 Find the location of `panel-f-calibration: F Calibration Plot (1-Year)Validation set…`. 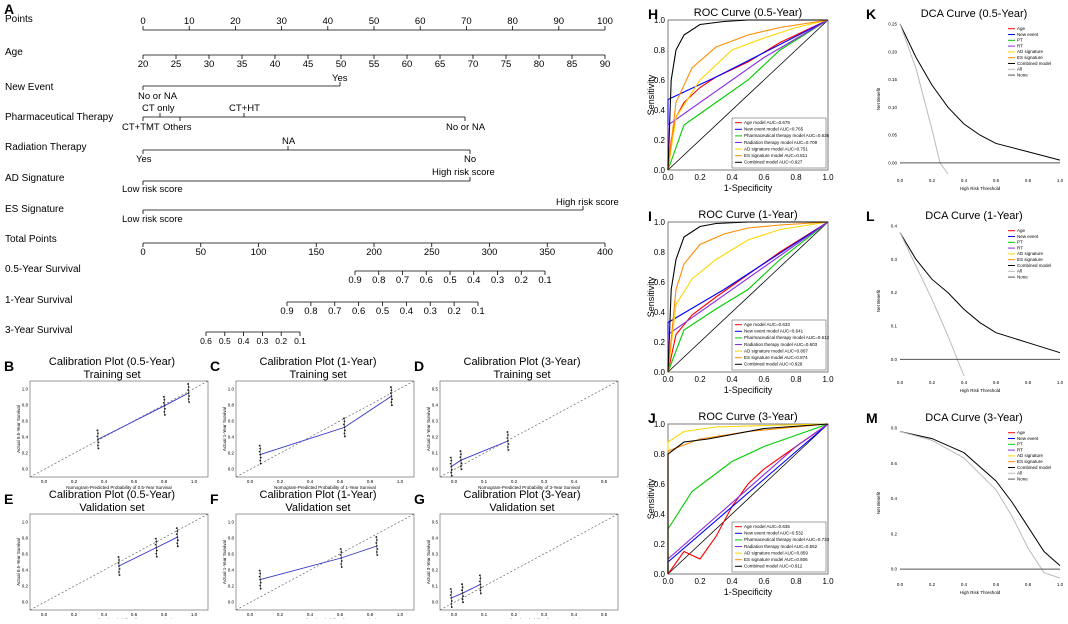

panel-f-calibration: F Calibration Plot (1-Year)Validation set… is located at coordinates (312, 556).